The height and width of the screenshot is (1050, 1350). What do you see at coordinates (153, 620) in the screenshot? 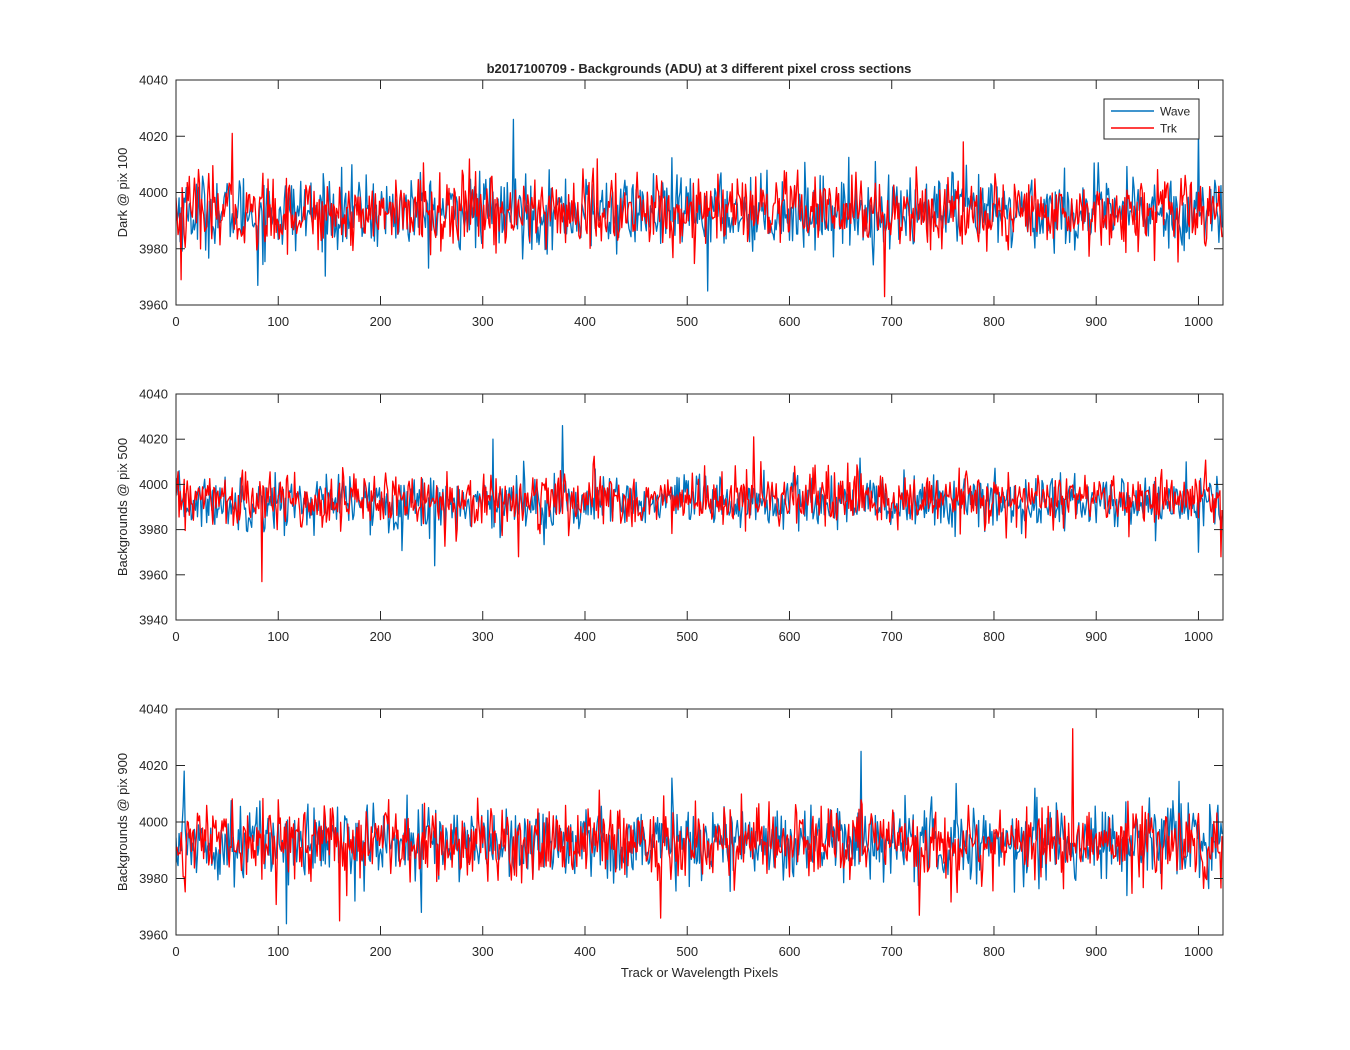
I see `y-tick-label: 3940` at bounding box center [153, 620].